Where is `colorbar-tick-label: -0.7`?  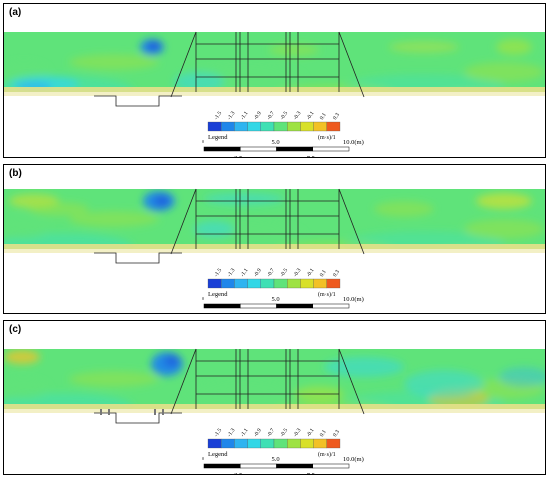 colorbar-tick-label: -0.7 is located at coordinates (271, 115).